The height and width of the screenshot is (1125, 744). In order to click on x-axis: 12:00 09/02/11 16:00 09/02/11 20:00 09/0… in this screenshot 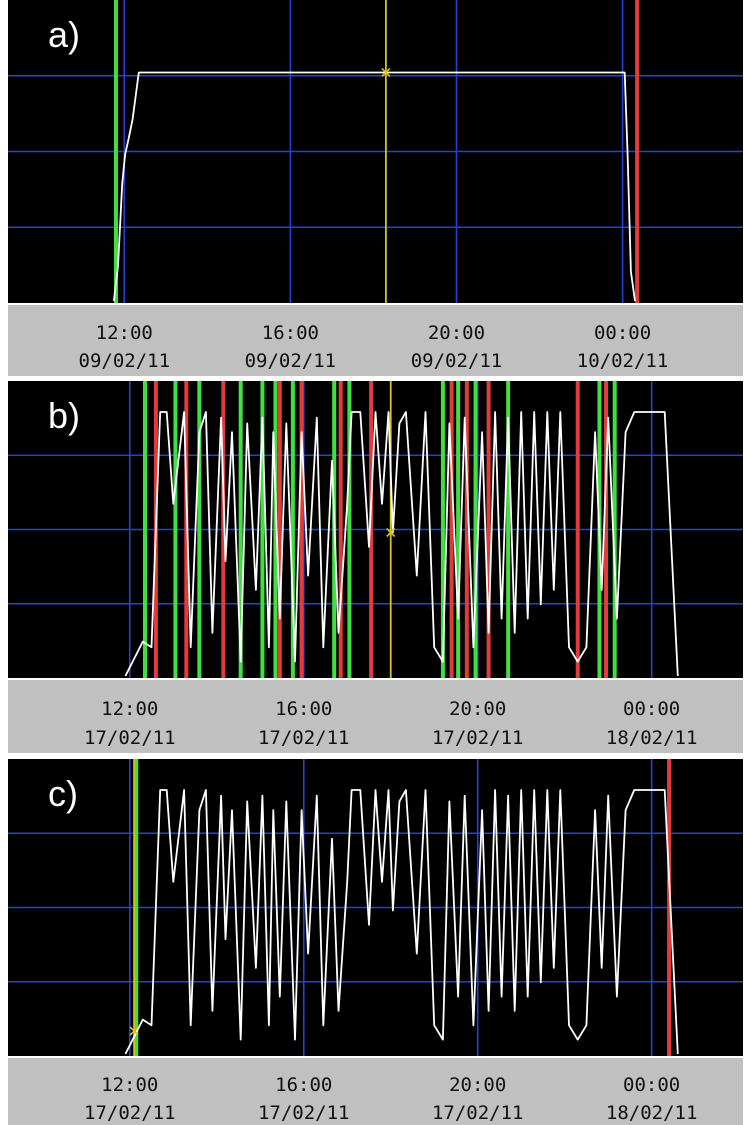, I will do `click(375, 339)`.